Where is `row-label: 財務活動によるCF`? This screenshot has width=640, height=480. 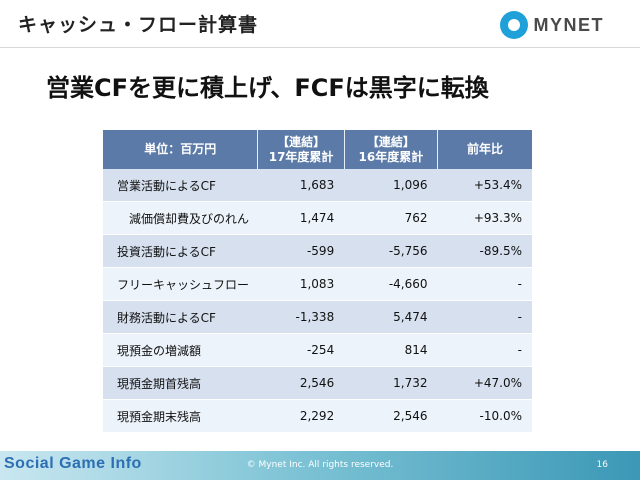
row-label: 財務活動によるCF is located at coordinates (180, 317).